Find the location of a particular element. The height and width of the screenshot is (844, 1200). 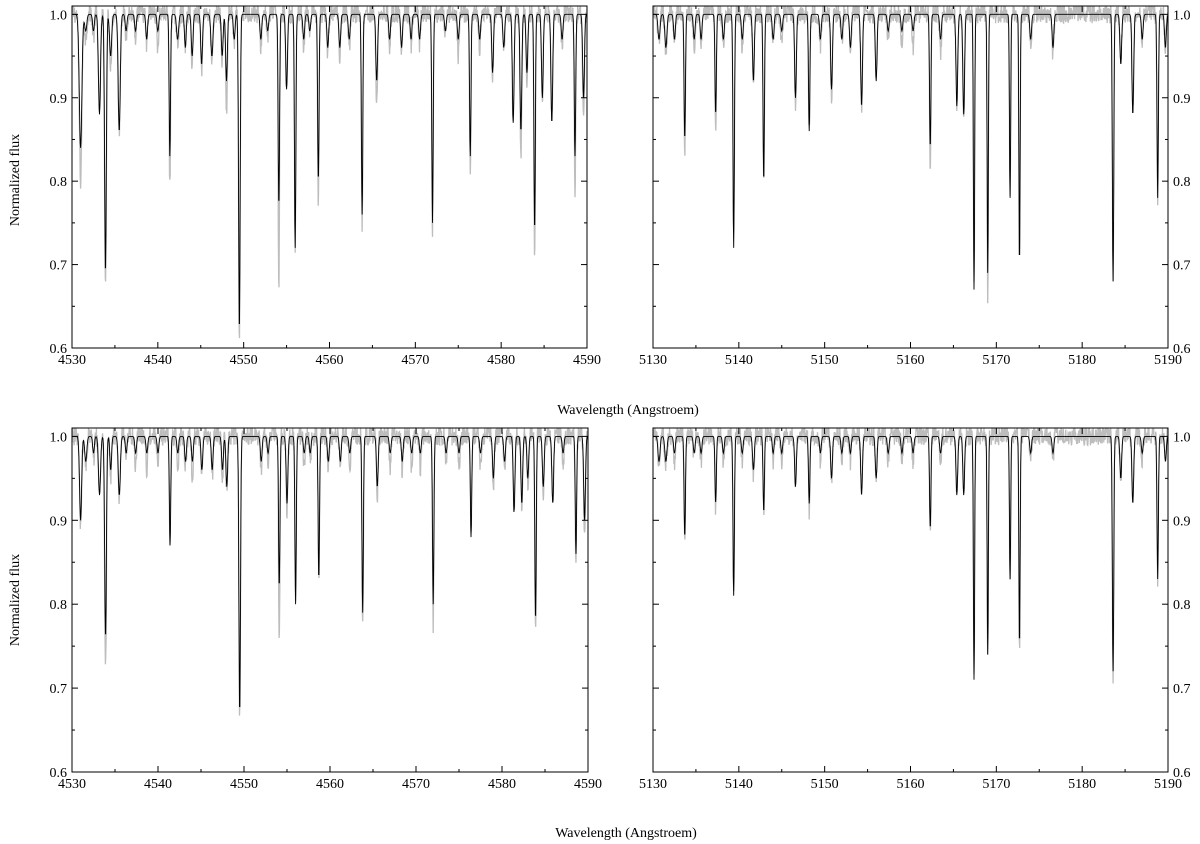

ylabel-bottom: Normalized flux is located at coordinates (15, 600).